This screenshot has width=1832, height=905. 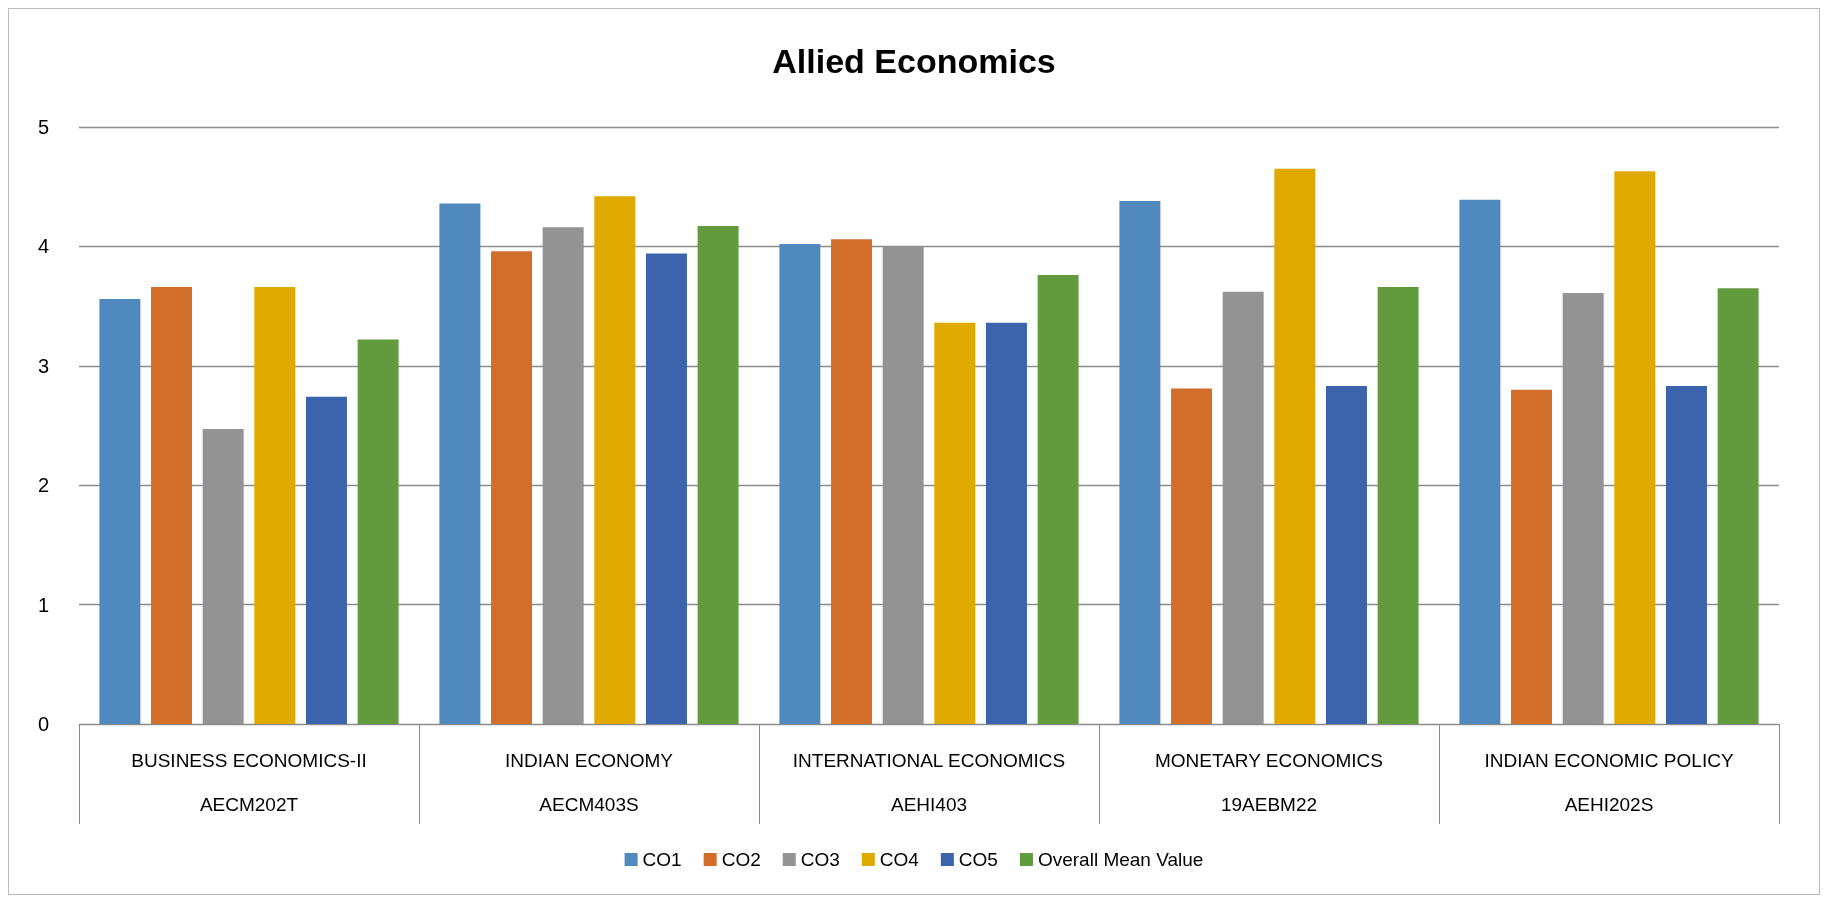 I want to click on y-tick-label: 1, so click(x=43, y=604).